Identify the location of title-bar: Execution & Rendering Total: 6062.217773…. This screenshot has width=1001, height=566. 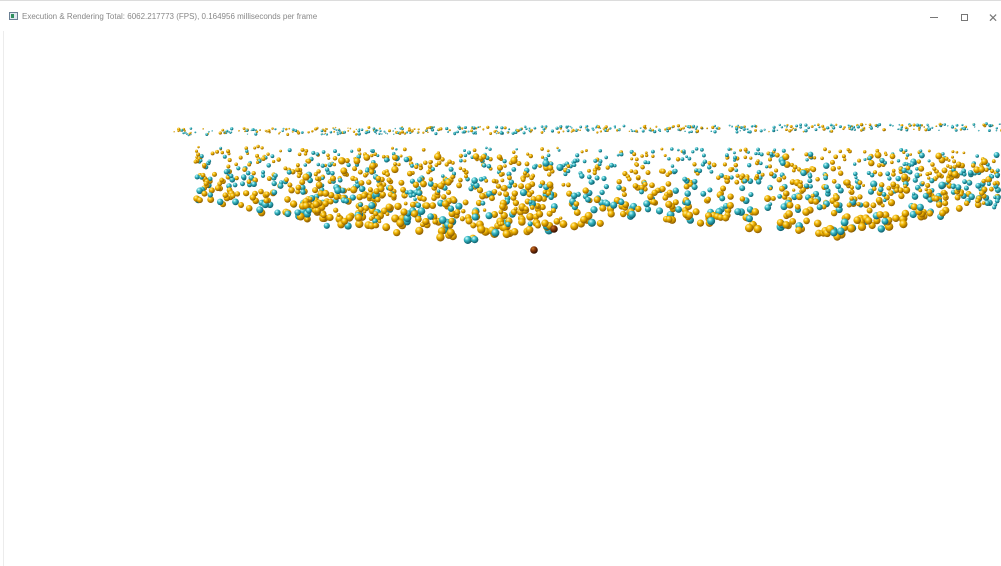
(500, 16).